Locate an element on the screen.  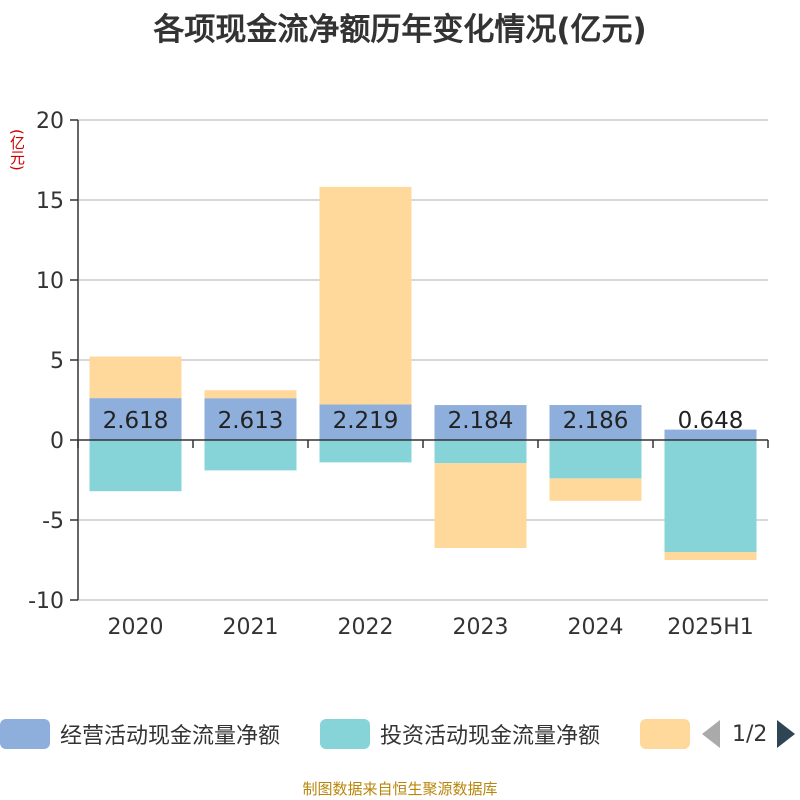
bar-series0-2021 is located at coordinates (250, 419).